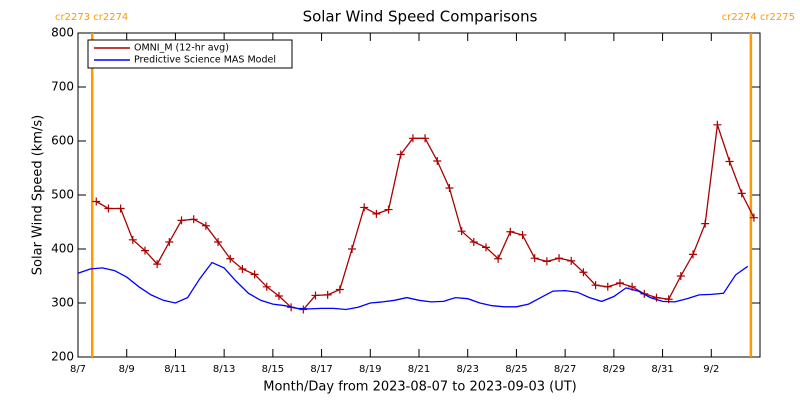 This screenshot has width=800, height=400. I want to click on x-tick-label: 8/27, so click(565, 369).